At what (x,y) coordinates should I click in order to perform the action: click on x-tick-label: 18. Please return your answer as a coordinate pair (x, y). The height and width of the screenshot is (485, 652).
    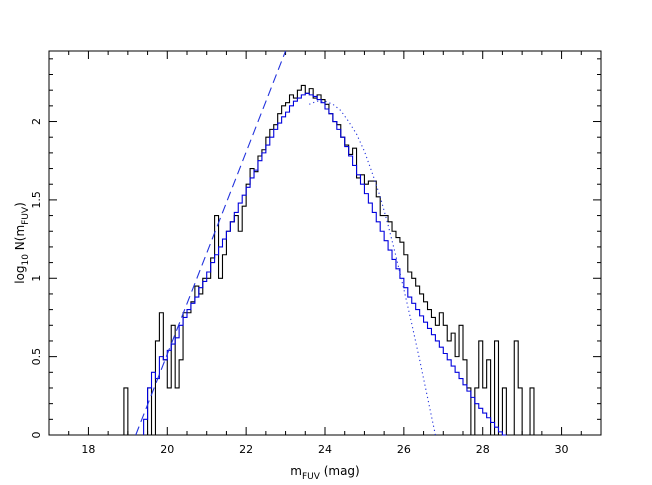
    Looking at the image, I should click on (88, 449).